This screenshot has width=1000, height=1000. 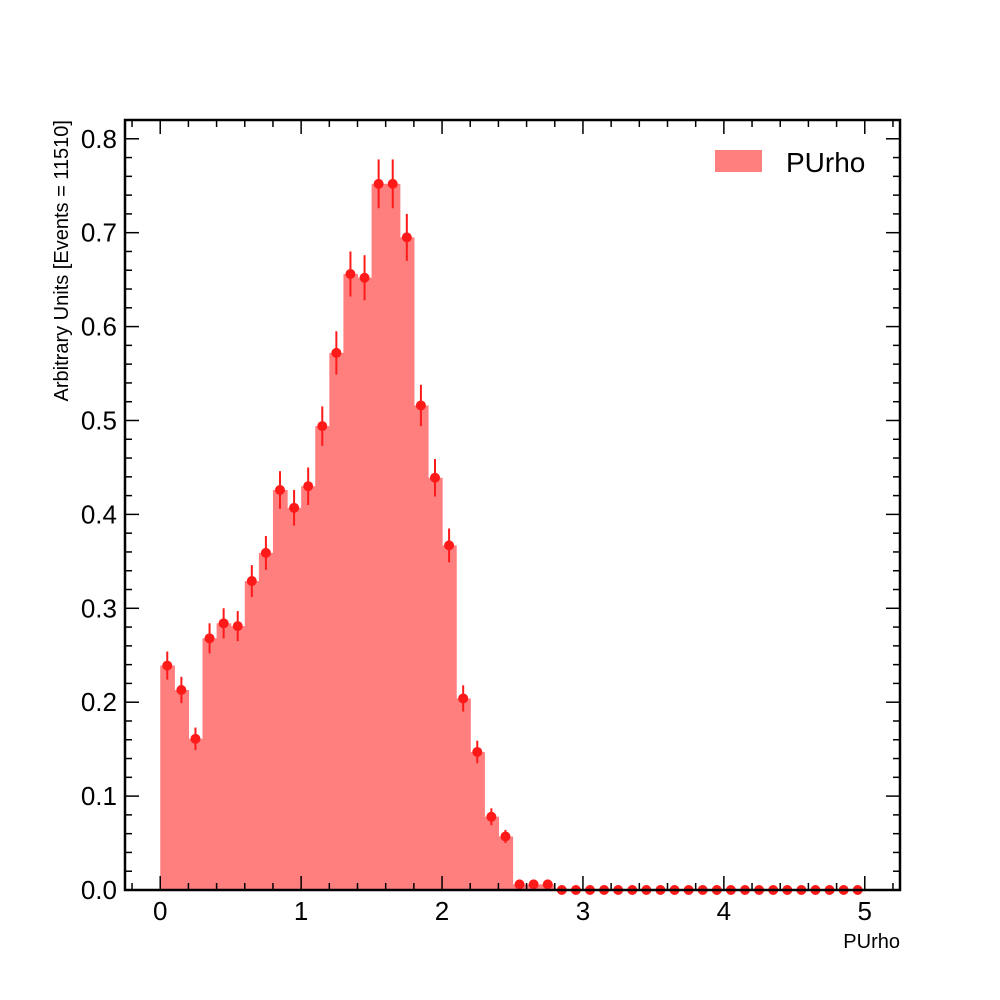 What do you see at coordinates (99, 702) in the screenshot?
I see `y-tick-label: 0.2` at bounding box center [99, 702].